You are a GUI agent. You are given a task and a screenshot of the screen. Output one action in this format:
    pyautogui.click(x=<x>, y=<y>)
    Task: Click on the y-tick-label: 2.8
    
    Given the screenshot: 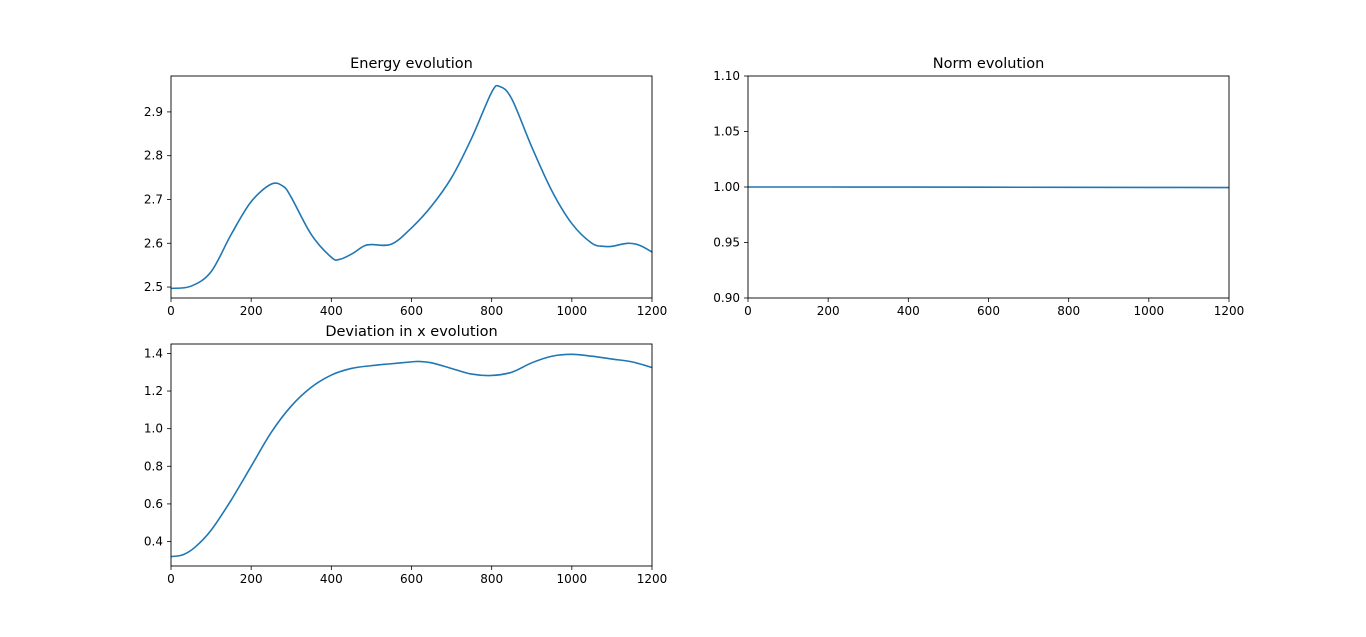 What is the action you would take?
    pyautogui.click(x=153, y=156)
    